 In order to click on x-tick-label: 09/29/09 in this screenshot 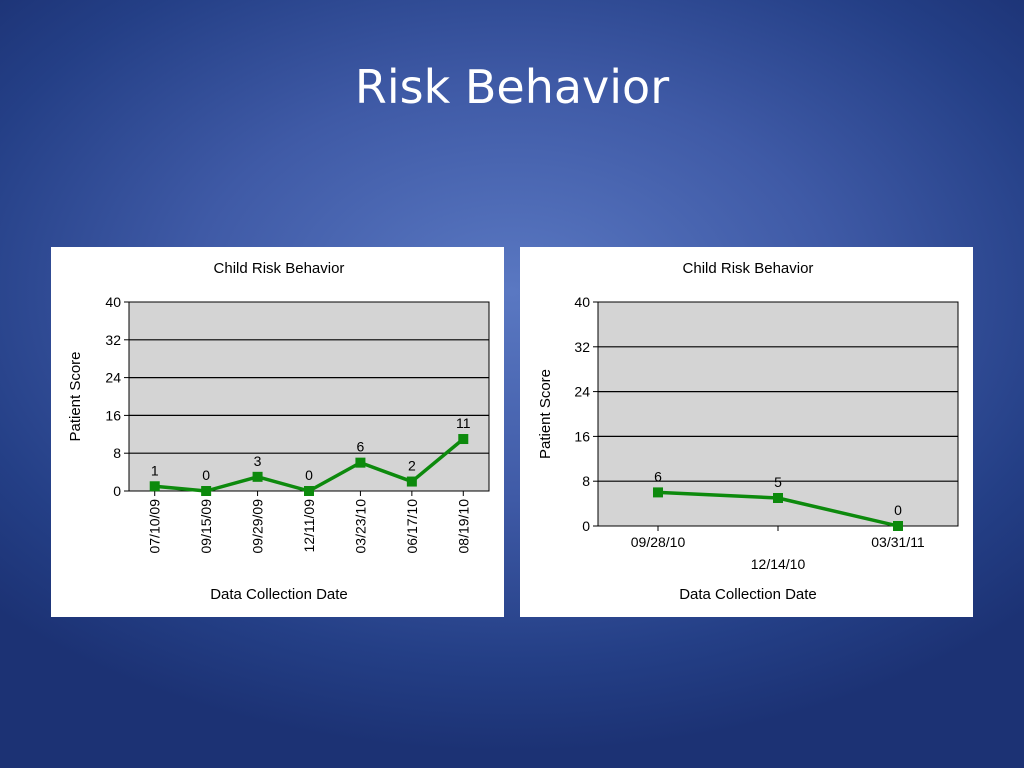, I will do `click(258, 526)`.